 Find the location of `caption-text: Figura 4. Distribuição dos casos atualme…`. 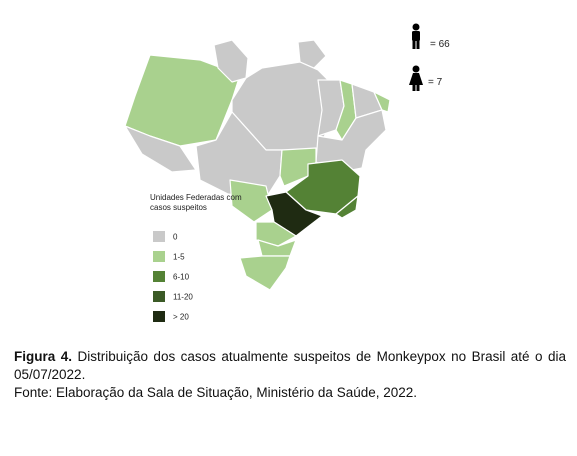

caption-text: Figura 4. Distribuição dos casos atualme… is located at coordinates (290, 366).